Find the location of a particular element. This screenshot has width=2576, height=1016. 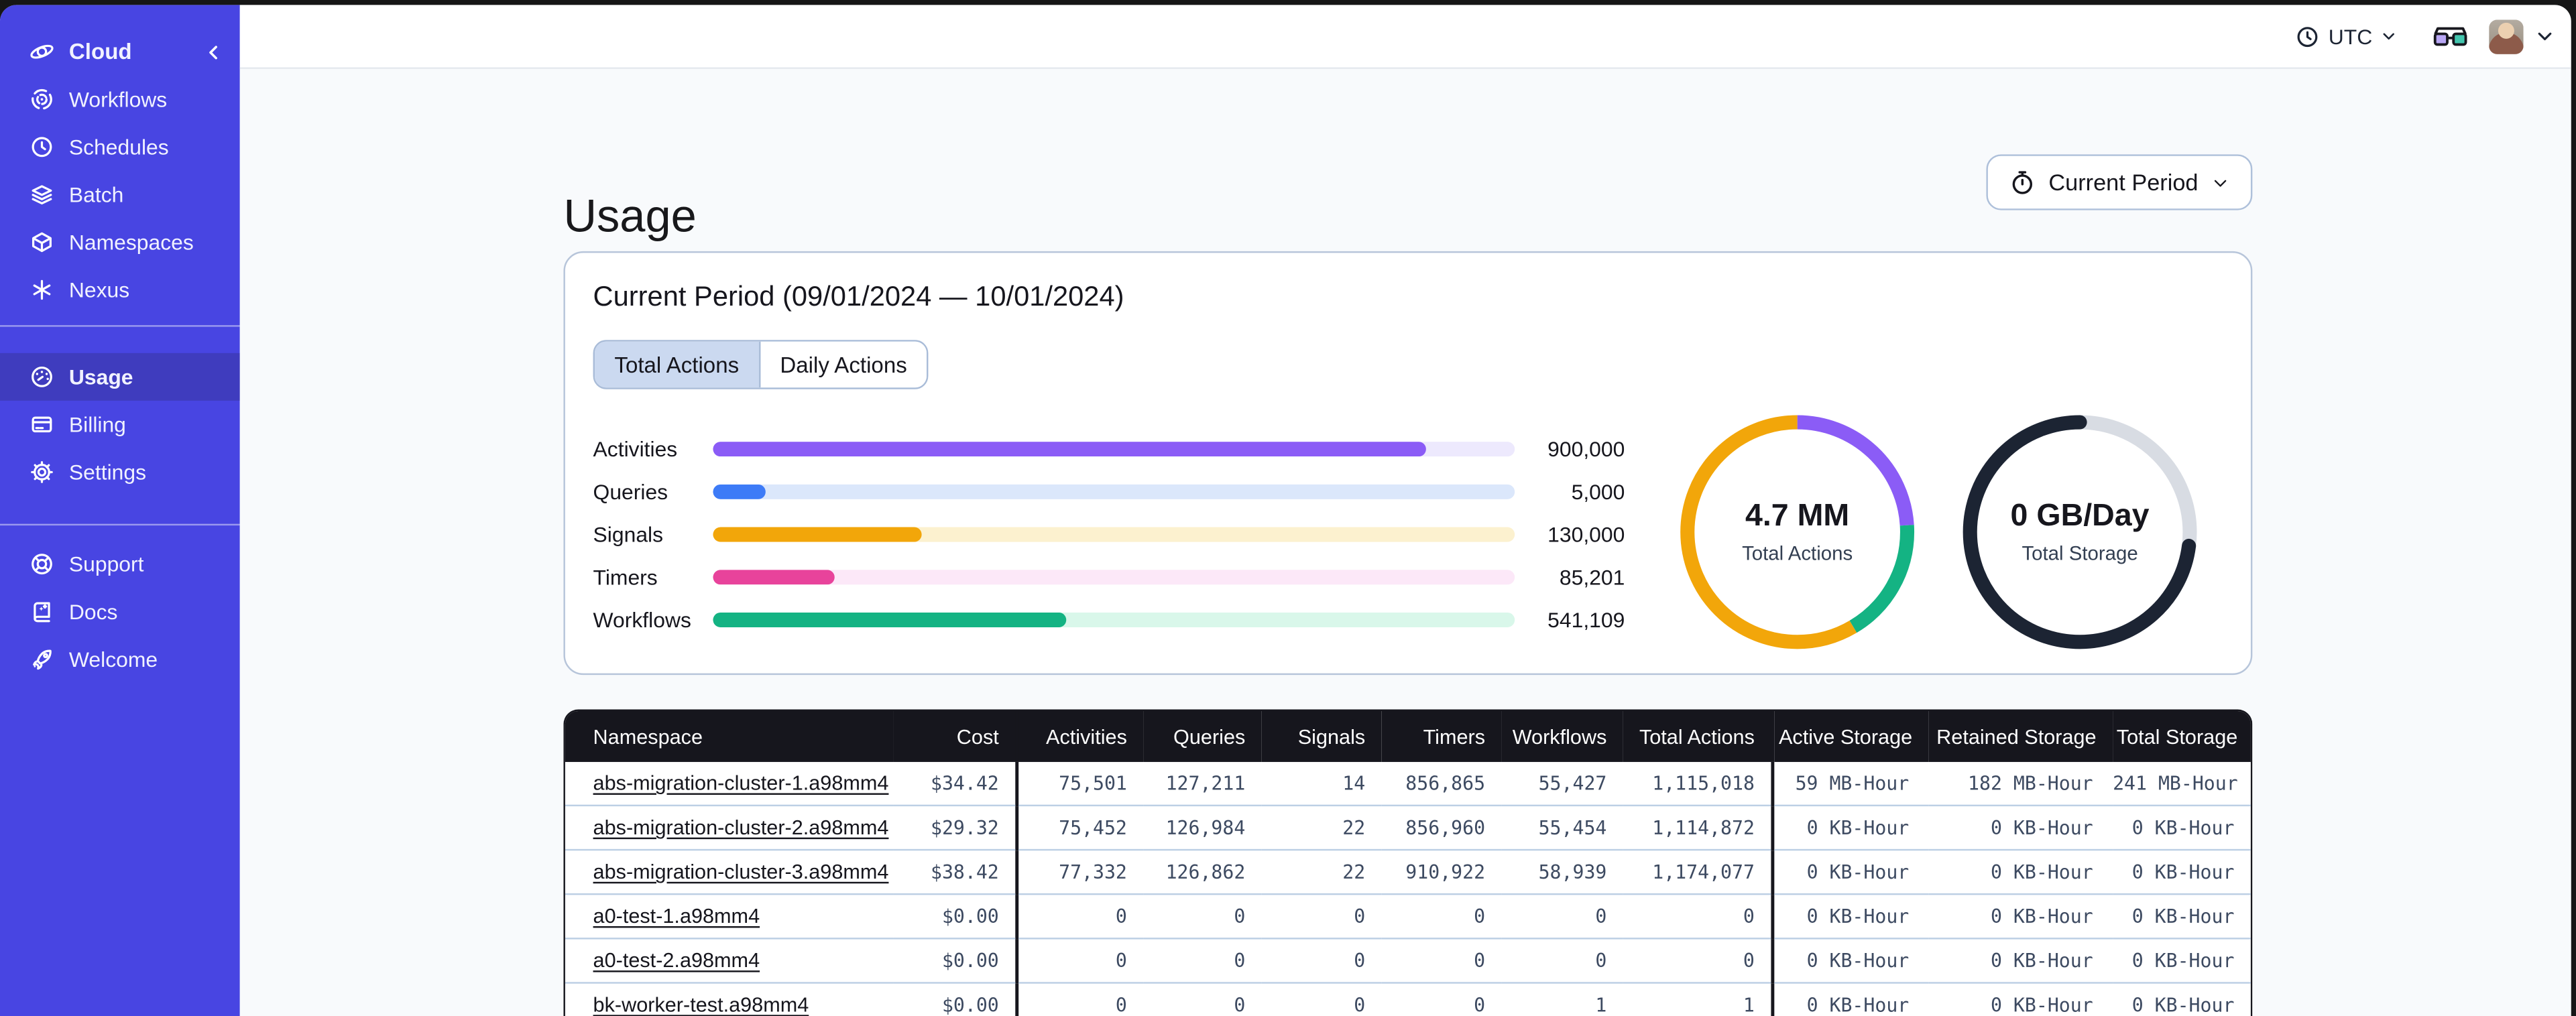

sidebar-item-label: Schedules is located at coordinates (118, 147).